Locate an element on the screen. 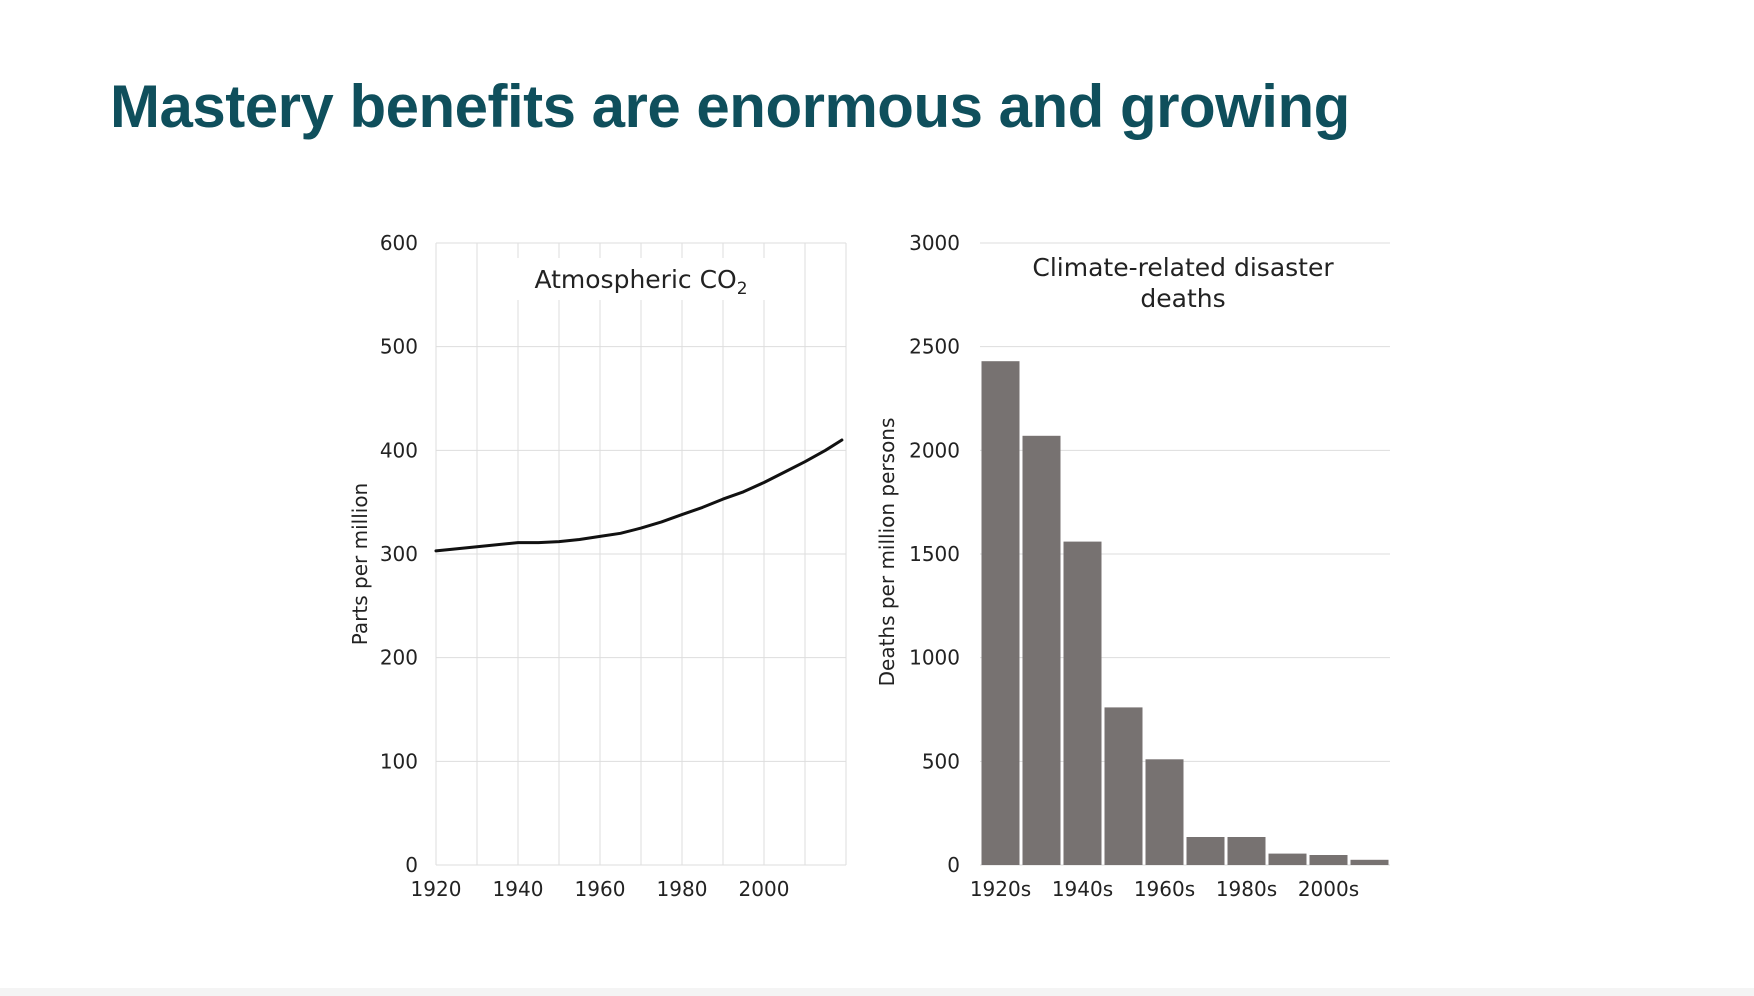  co2-title-background is located at coordinates (641, 279).